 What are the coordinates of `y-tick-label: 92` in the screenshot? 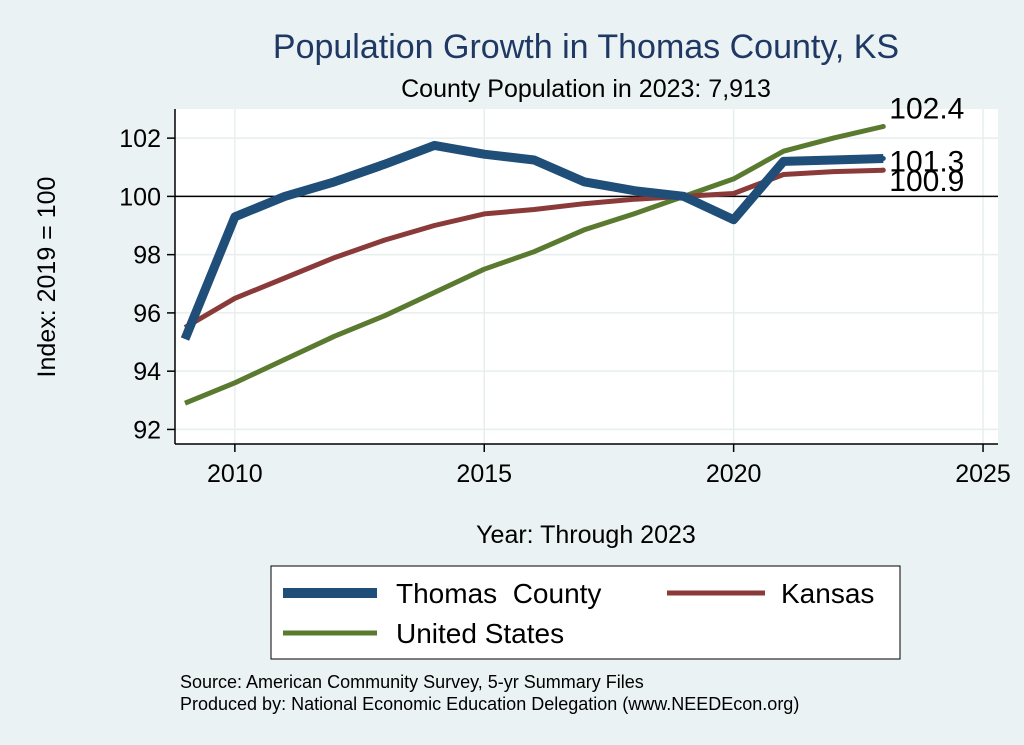 It's located at (147, 430).